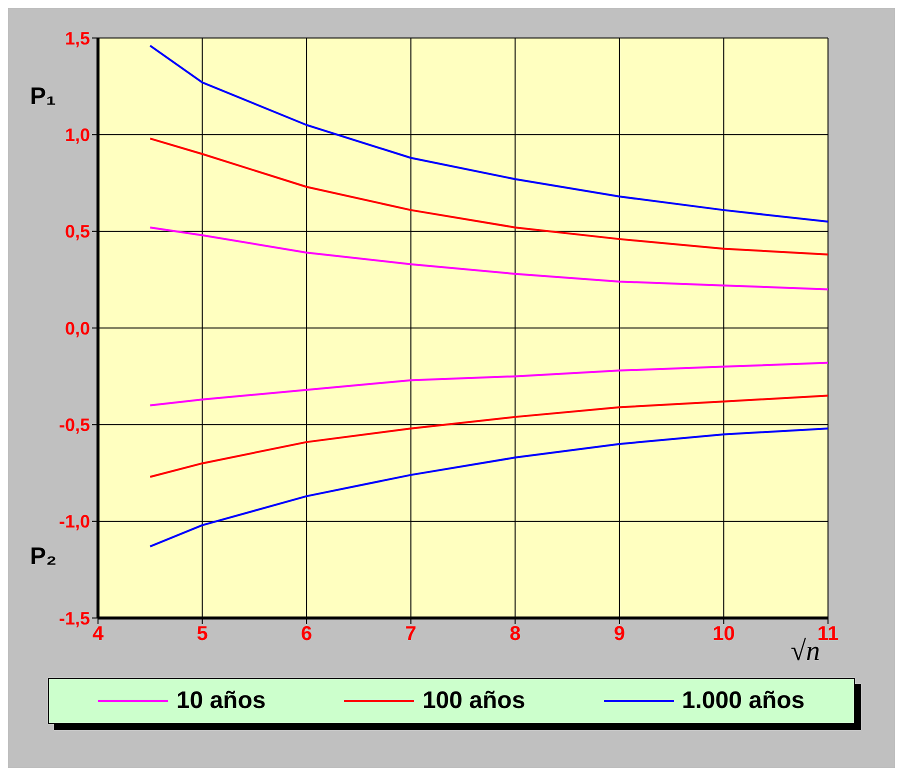  I want to click on legend-label: 100 años, so click(474, 700).